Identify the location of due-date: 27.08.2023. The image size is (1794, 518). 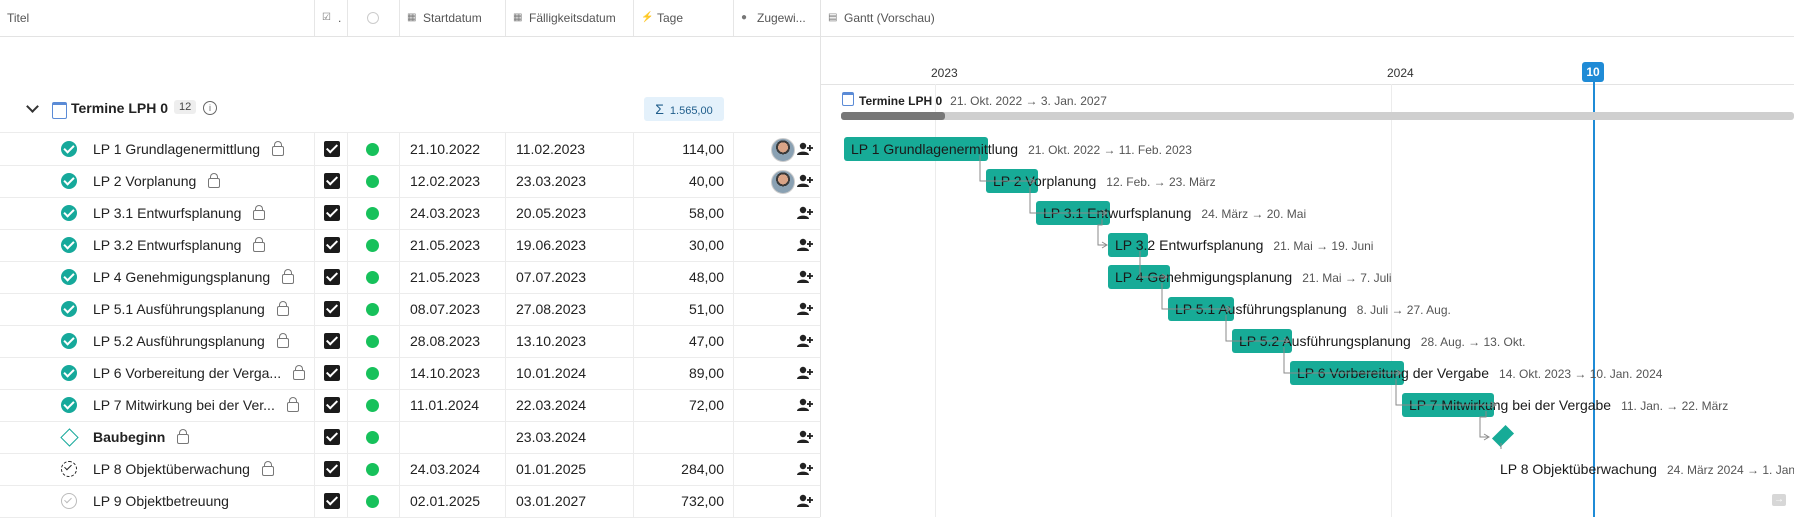
(551, 309).